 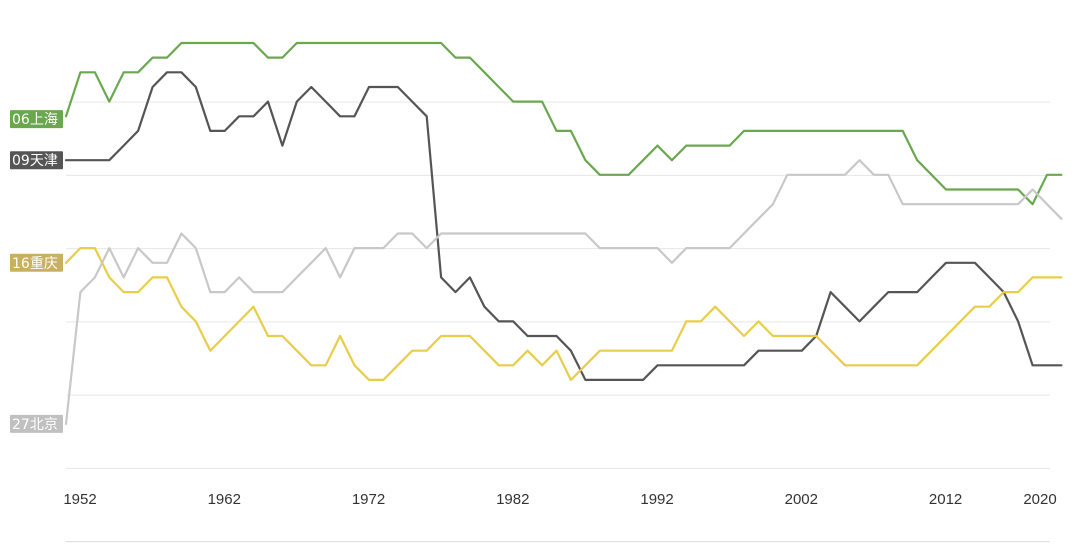 I want to click on x-tick-label: 1992, so click(x=656, y=499).